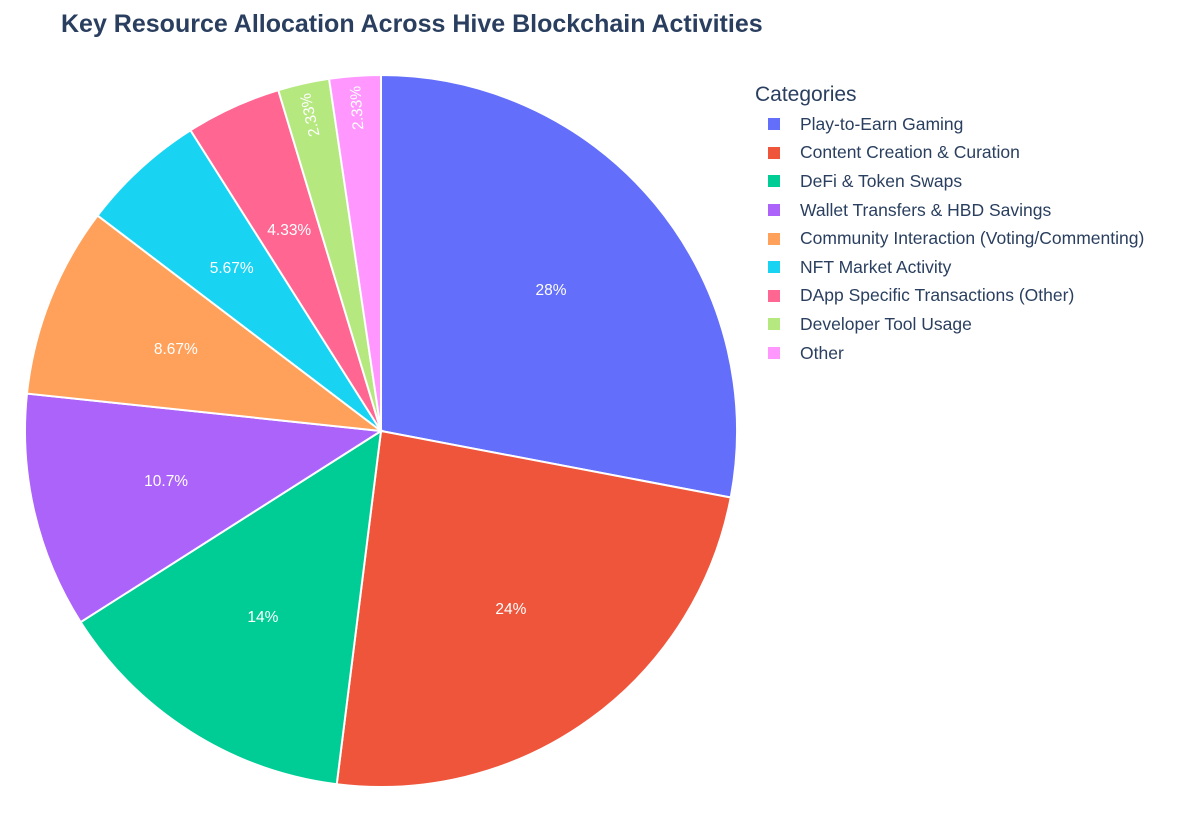 This screenshot has height=840, width=1200. Describe the element at coordinates (262, 617) in the screenshot. I see `slice-label-defi-token-swaps: 14%` at that location.